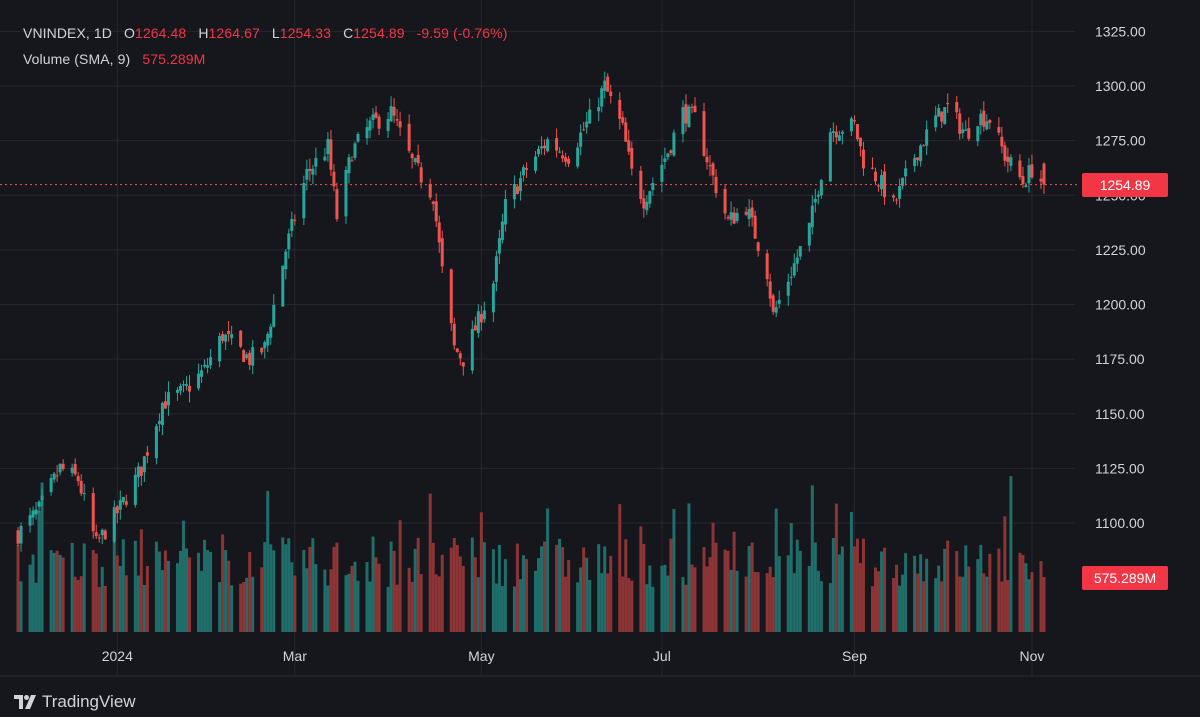  What do you see at coordinates (75, 702) in the screenshot?
I see `tradingview-brand: TradingView` at bounding box center [75, 702].